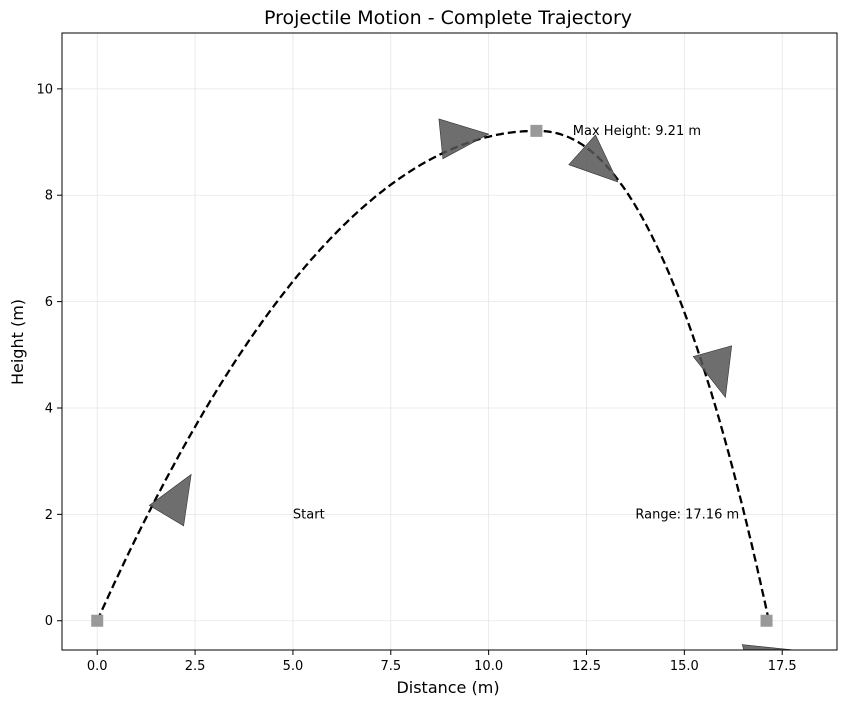 The width and height of the screenshot is (845, 706). Describe the element at coordinates (442, 662) in the screenshot. I see `x-axis-ticks: 0.0 2.5 5.0 7.5 10.0 12.5 15.0 17.5` at that location.